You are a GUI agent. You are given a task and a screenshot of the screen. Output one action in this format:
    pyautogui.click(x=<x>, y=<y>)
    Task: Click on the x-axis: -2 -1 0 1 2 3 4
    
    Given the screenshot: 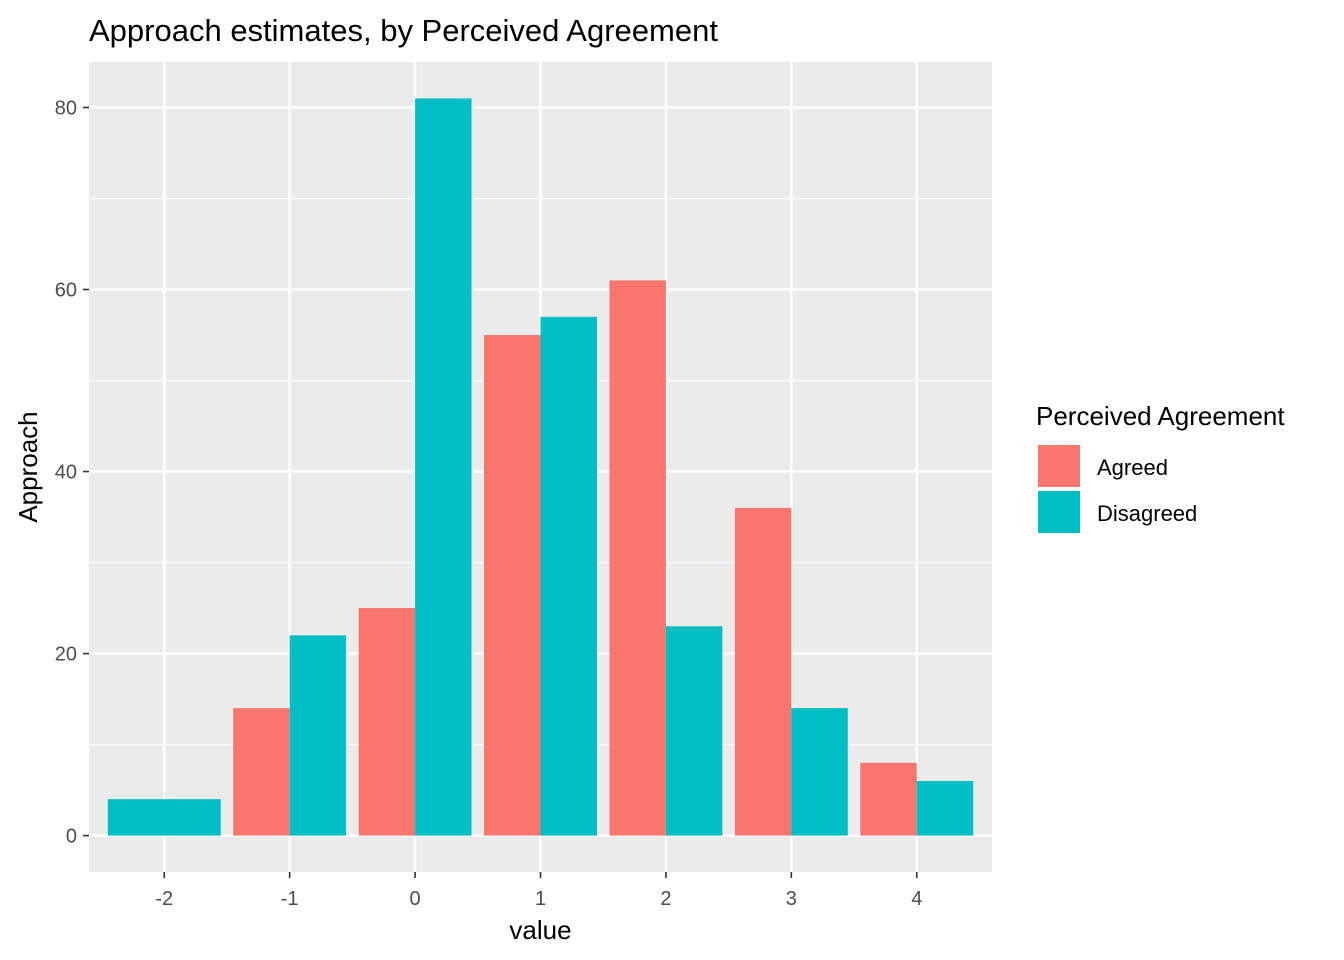 What is the action you would take?
    pyautogui.click(x=538, y=891)
    